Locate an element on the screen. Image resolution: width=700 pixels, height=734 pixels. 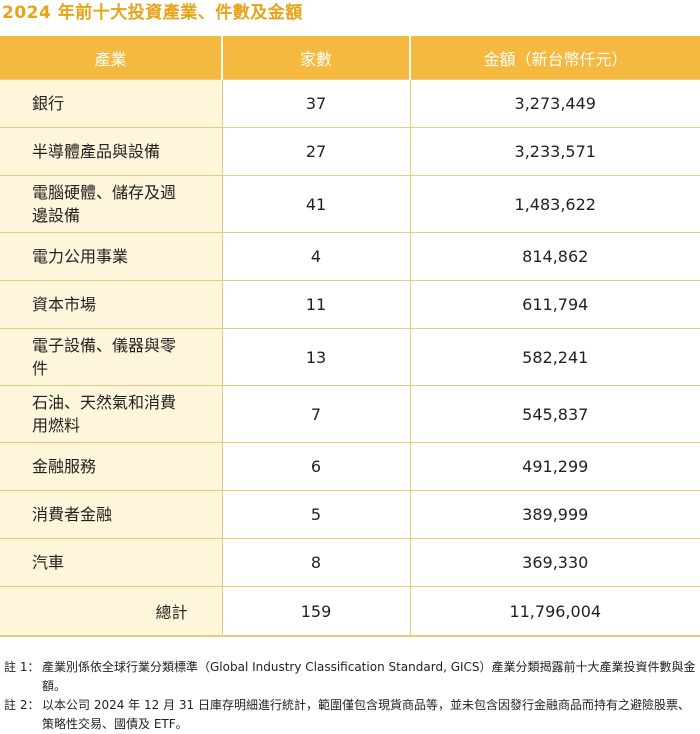
table-row: 半導體產品與設備 27 3,233,571 is located at coordinates (350, 151).